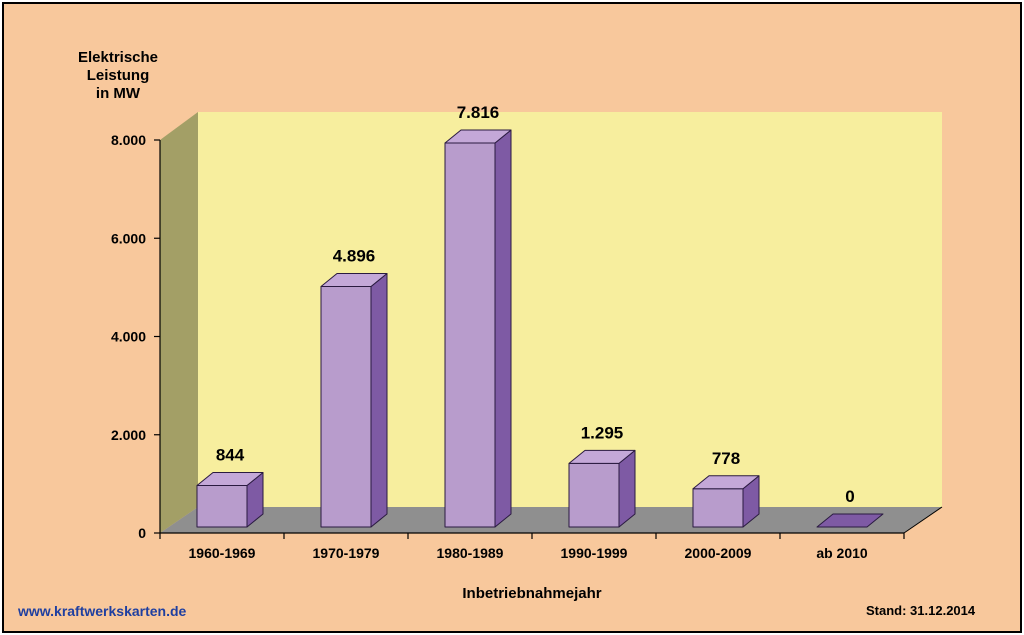 The width and height of the screenshot is (1024, 635). I want to click on y-axis-ticks: 0 2.000 4.000 6.000 8.000, so click(135, 336).